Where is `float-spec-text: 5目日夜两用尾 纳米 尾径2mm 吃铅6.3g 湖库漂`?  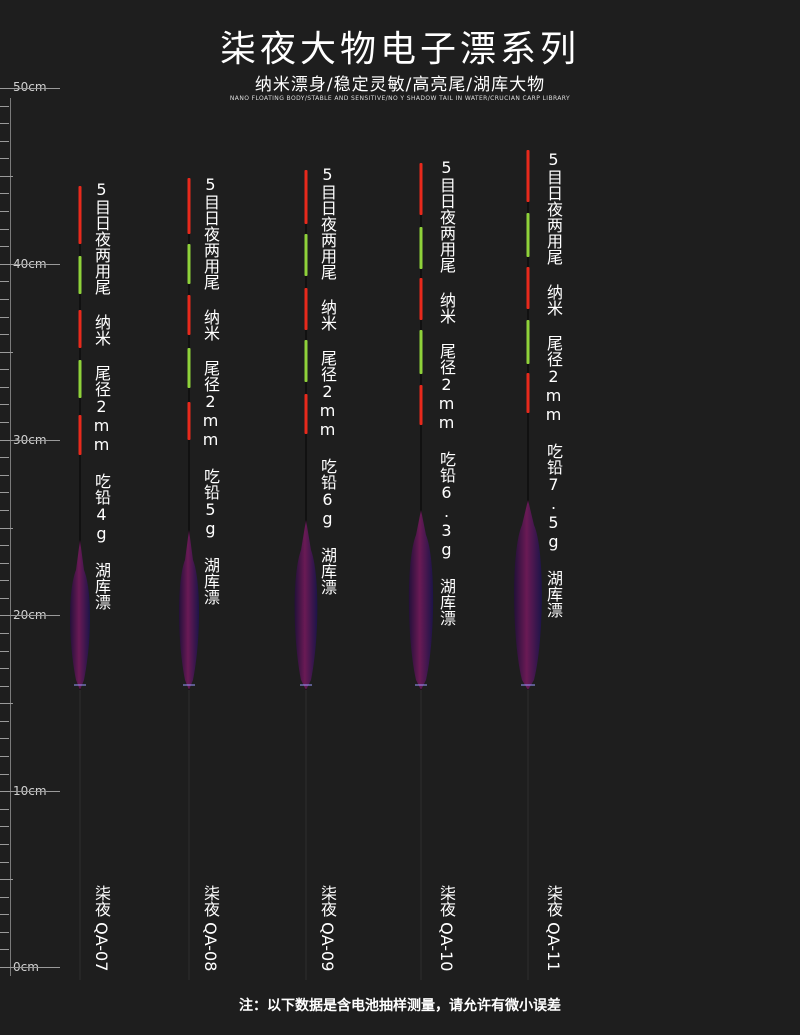 float-spec-text: 5目日夜两用尾 纳米 尾径2mm 吃铅6.3g 湖库漂 is located at coordinates (446, 392).